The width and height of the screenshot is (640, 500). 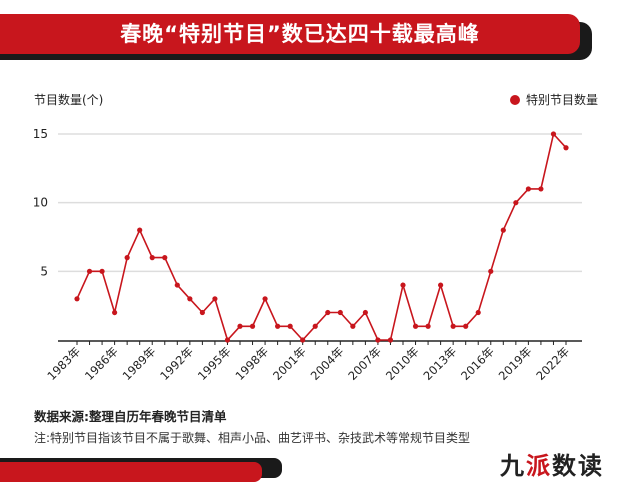 I want to click on legend-label: 特别节目数量, so click(x=561, y=100).